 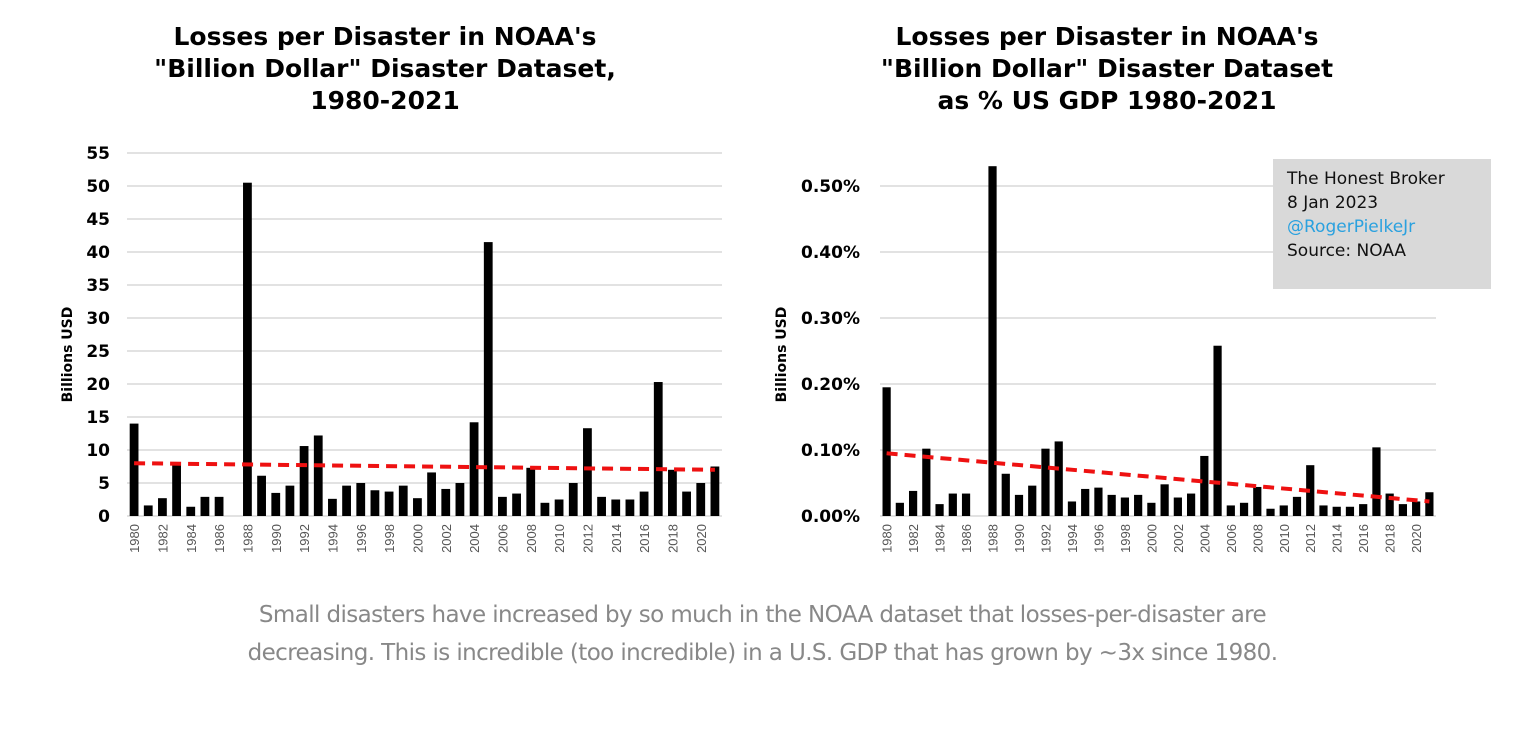 I want to click on y-tick-label: 0.20%, so click(x=830, y=385).